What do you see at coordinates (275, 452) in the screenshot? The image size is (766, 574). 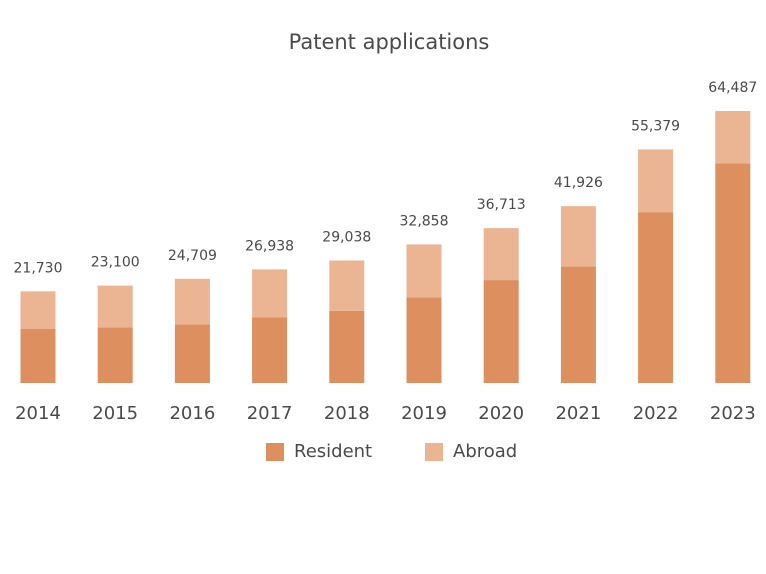 I see `legend-swatch-resident` at bounding box center [275, 452].